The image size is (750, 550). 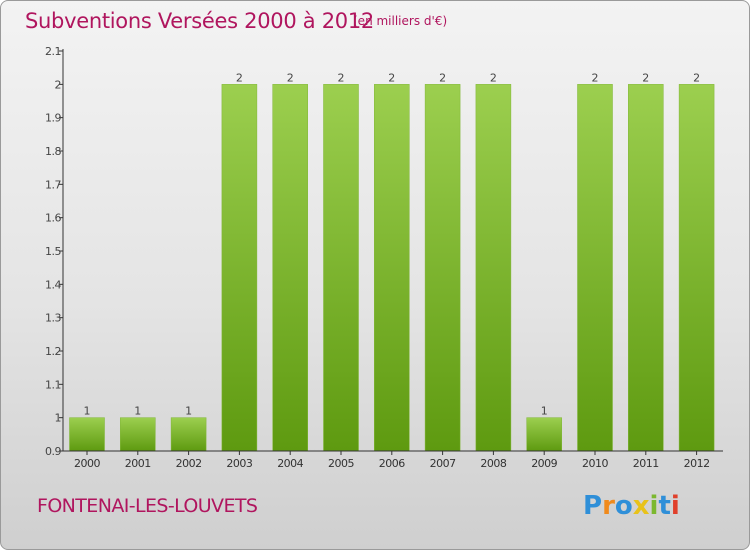 I want to click on logo-letter: o, so click(x=623, y=506).